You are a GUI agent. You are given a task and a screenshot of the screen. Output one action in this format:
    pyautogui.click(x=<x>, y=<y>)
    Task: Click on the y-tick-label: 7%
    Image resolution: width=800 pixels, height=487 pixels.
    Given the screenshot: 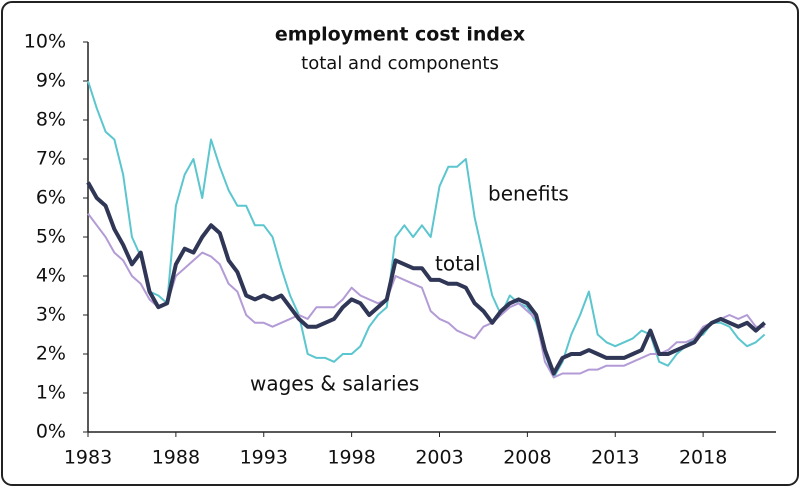 What is the action you would take?
    pyautogui.click(x=51, y=159)
    